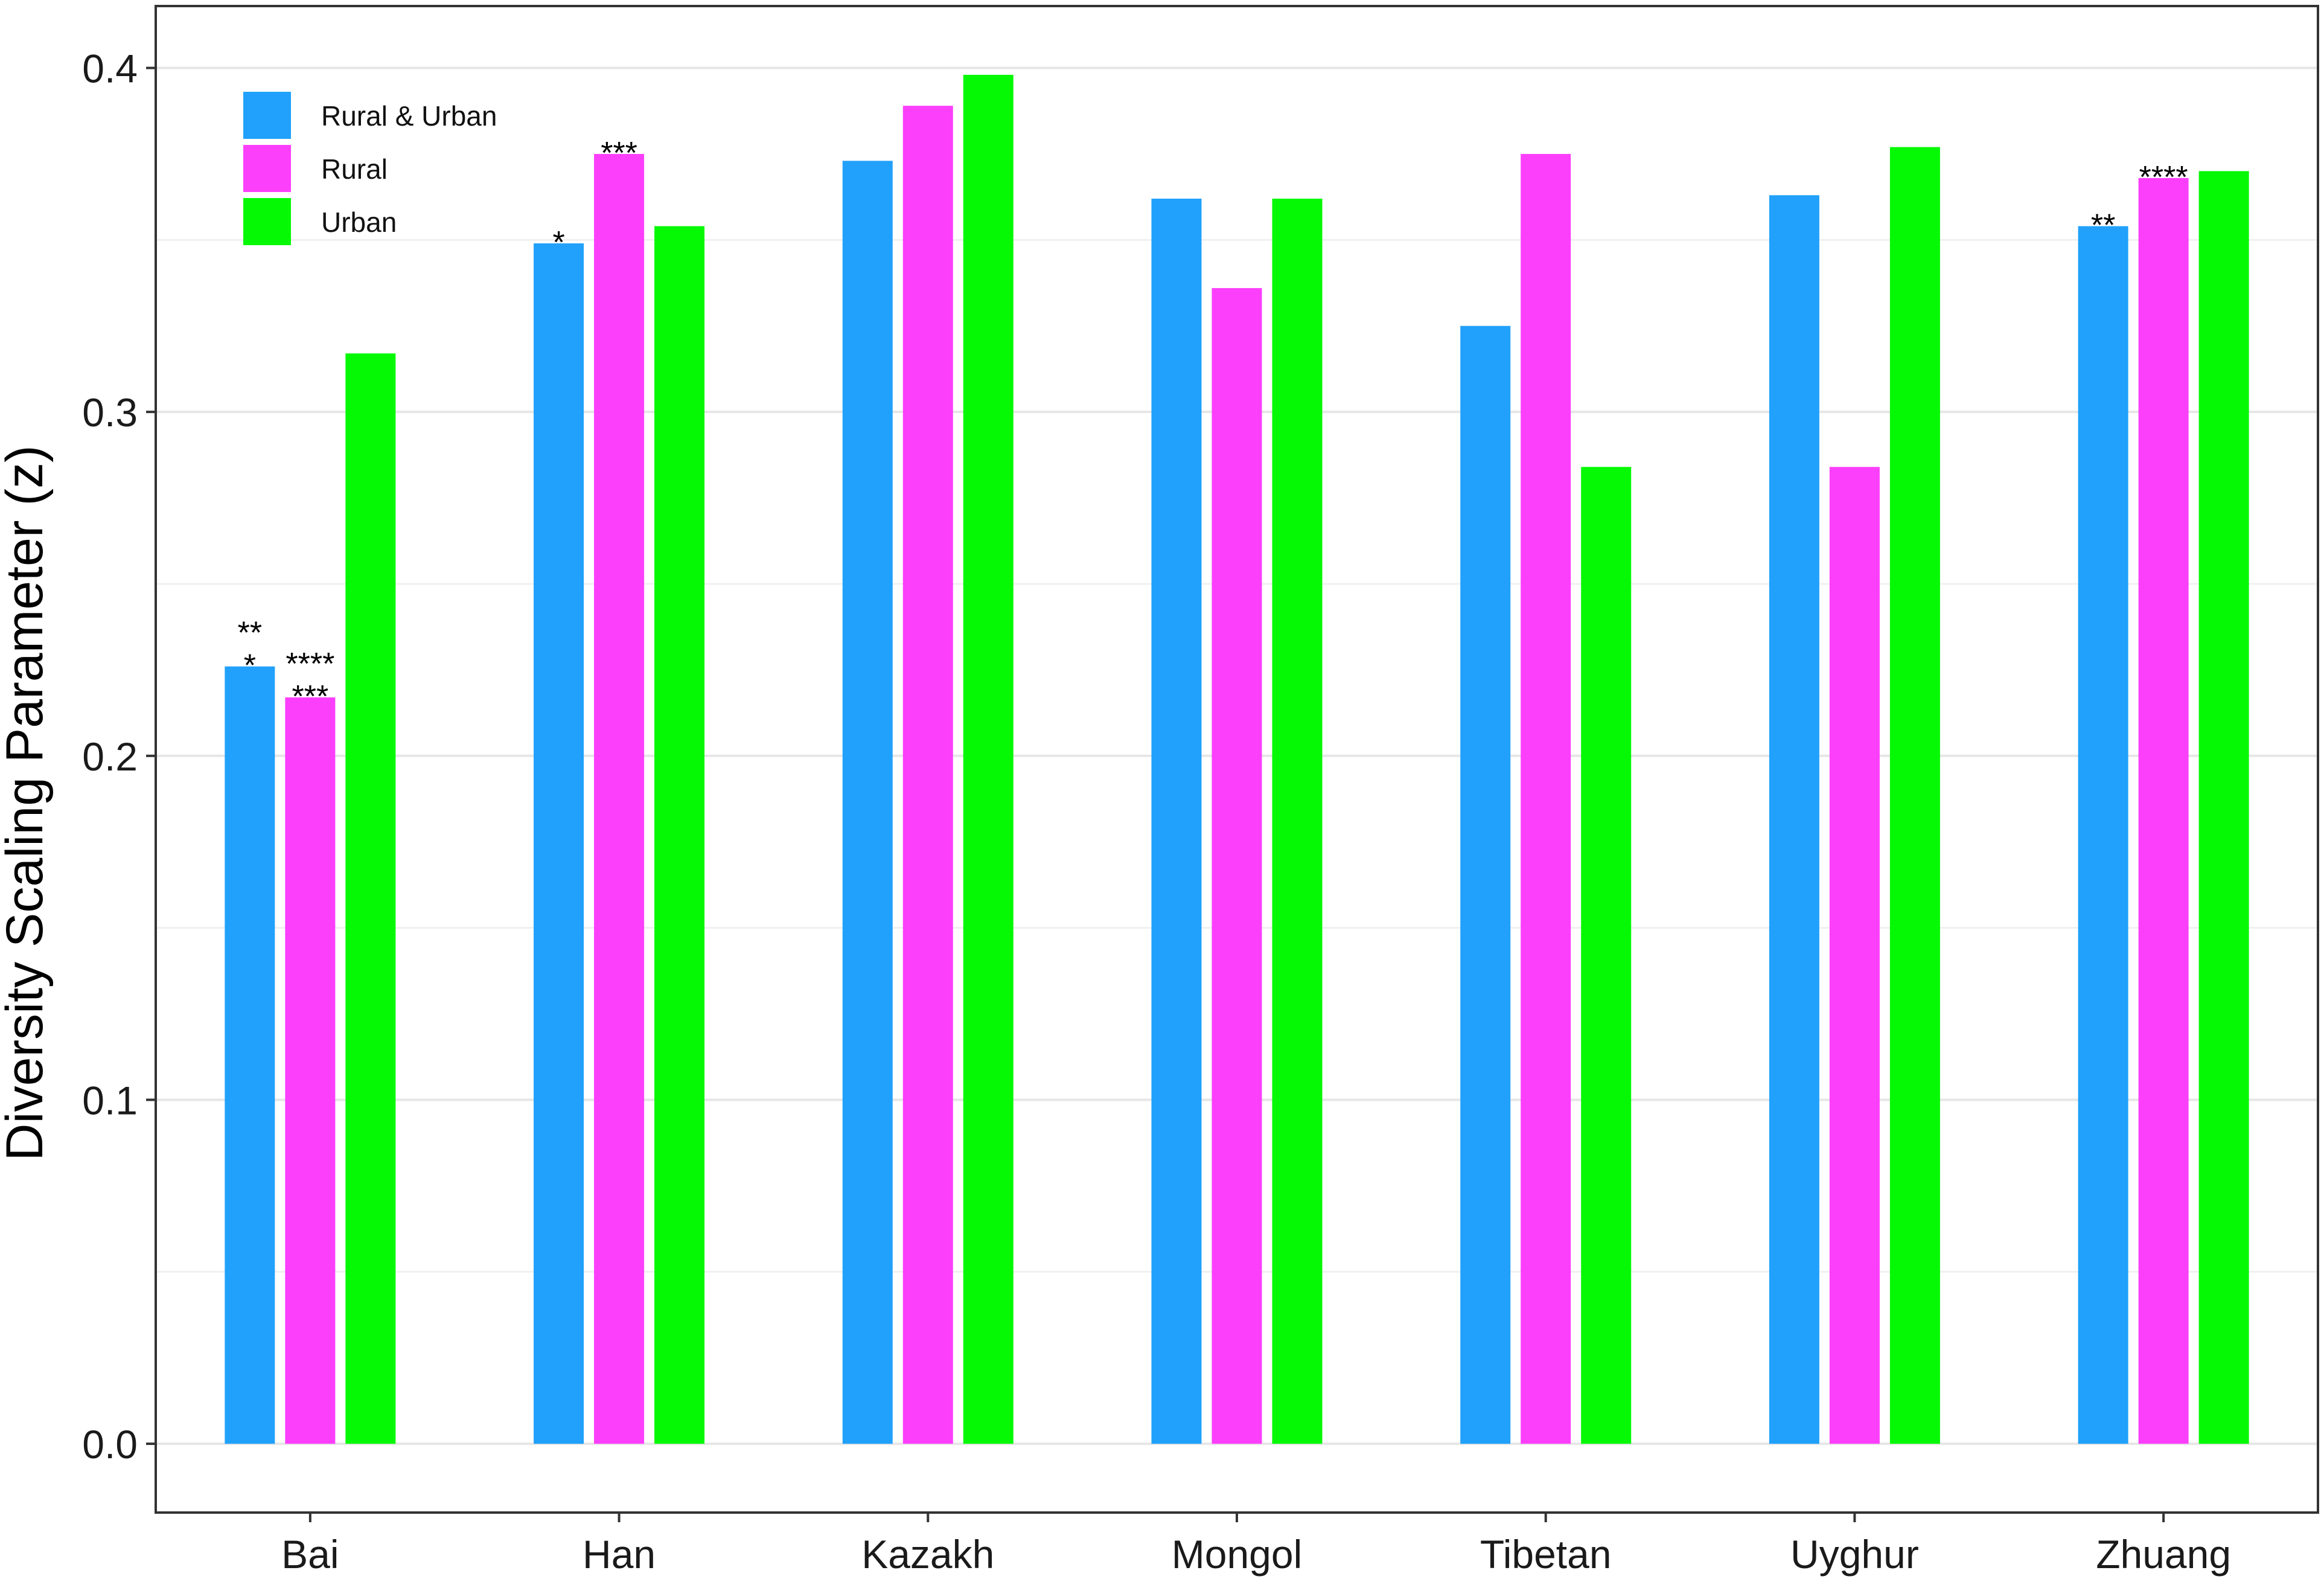  What do you see at coordinates (409, 116) in the screenshot?
I see `legend-label: Rural & Urban` at bounding box center [409, 116].